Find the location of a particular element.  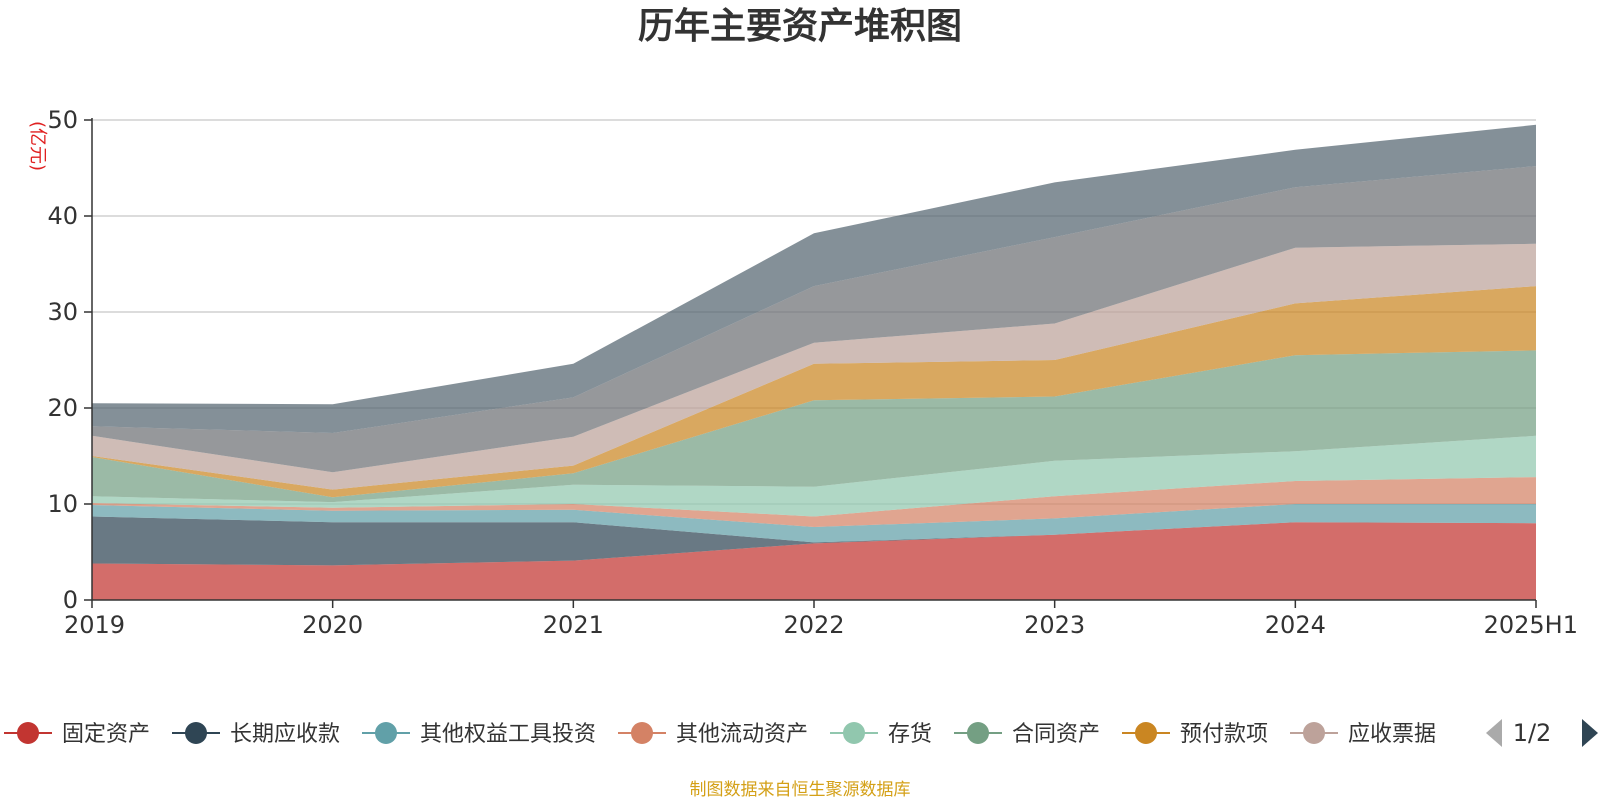

x-tick-label: 2024 is located at coordinates (1295, 625).